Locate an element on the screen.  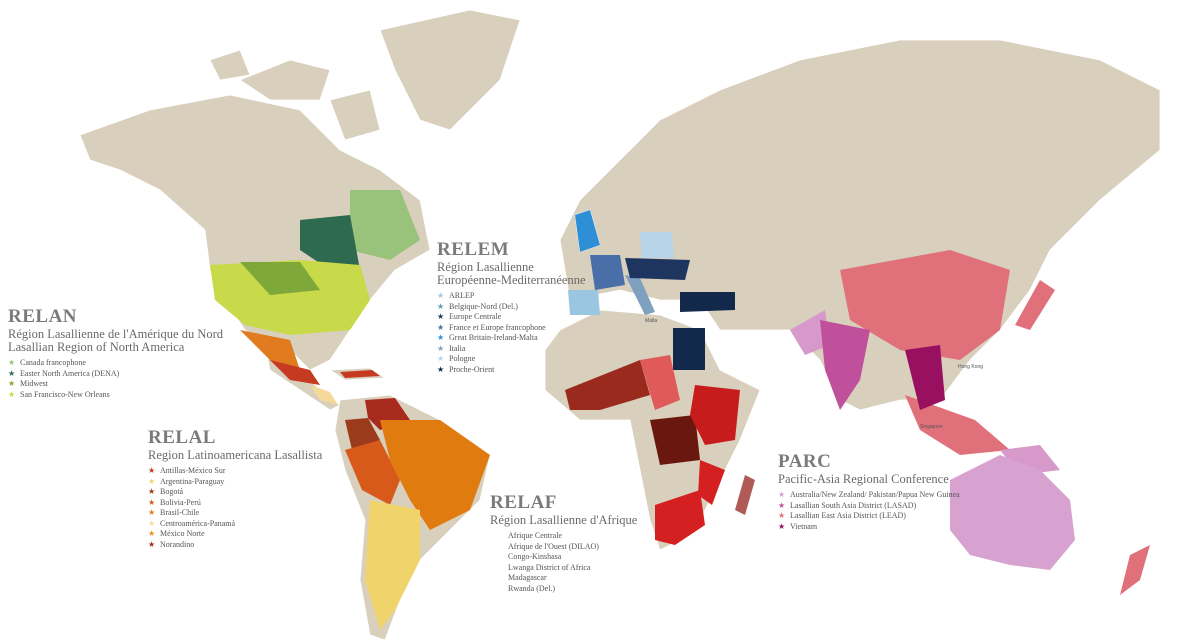
district-name: Belgique-Nord (Del.) is located at coordinates (483, 306).